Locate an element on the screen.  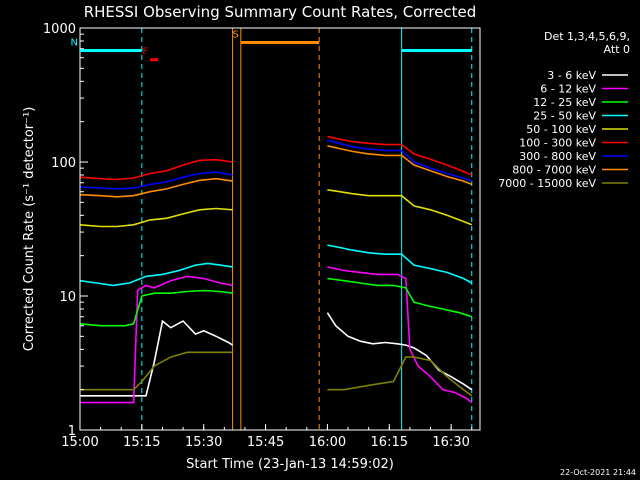
x-tick-label-2: 15:30 is located at coordinates (203, 442).